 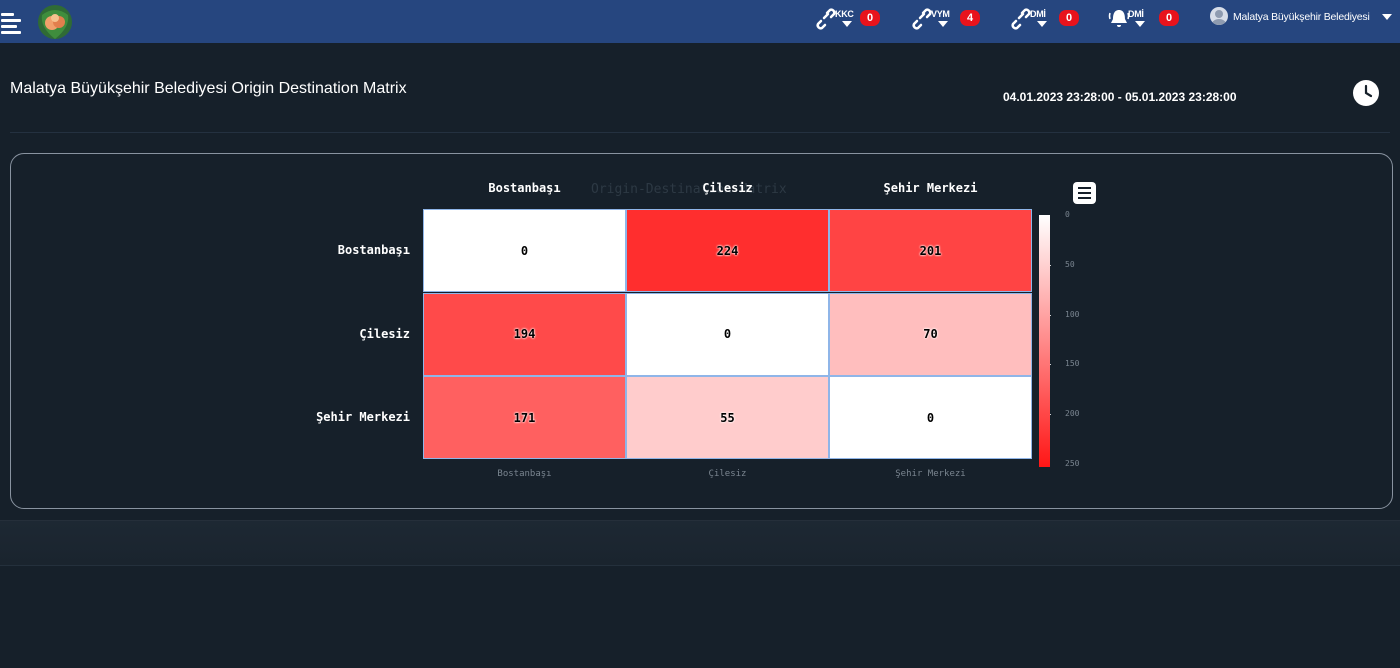 I want to click on heatmap-cell: 171, so click(x=524, y=418).